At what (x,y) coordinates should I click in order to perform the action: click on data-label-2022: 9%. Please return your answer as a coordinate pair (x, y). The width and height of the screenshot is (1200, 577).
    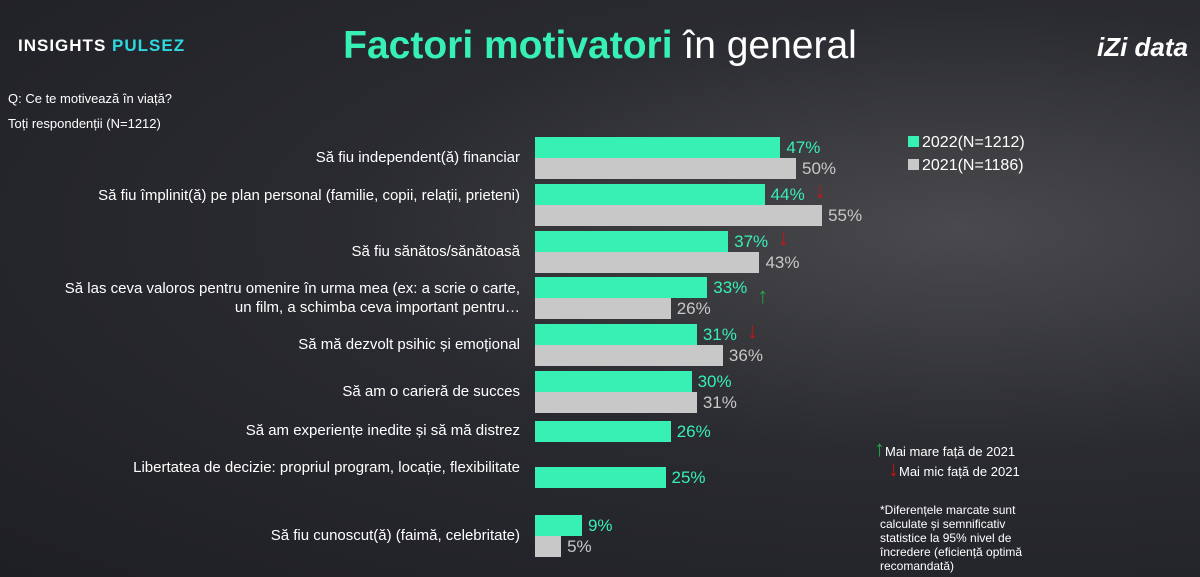
    Looking at the image, I should click on (600, 525).